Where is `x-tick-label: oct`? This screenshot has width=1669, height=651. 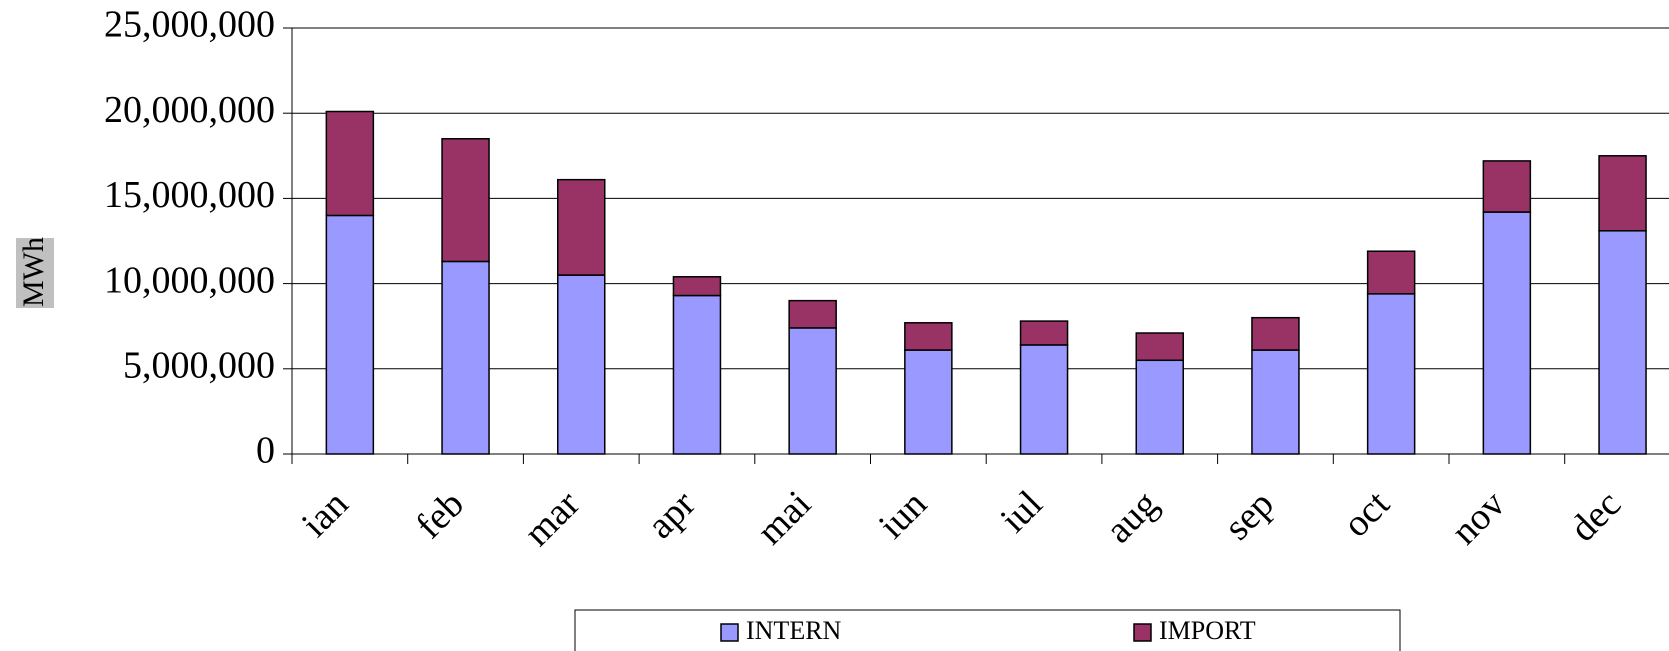 x-tick-label: oct is located at coordinates (1366, 514).